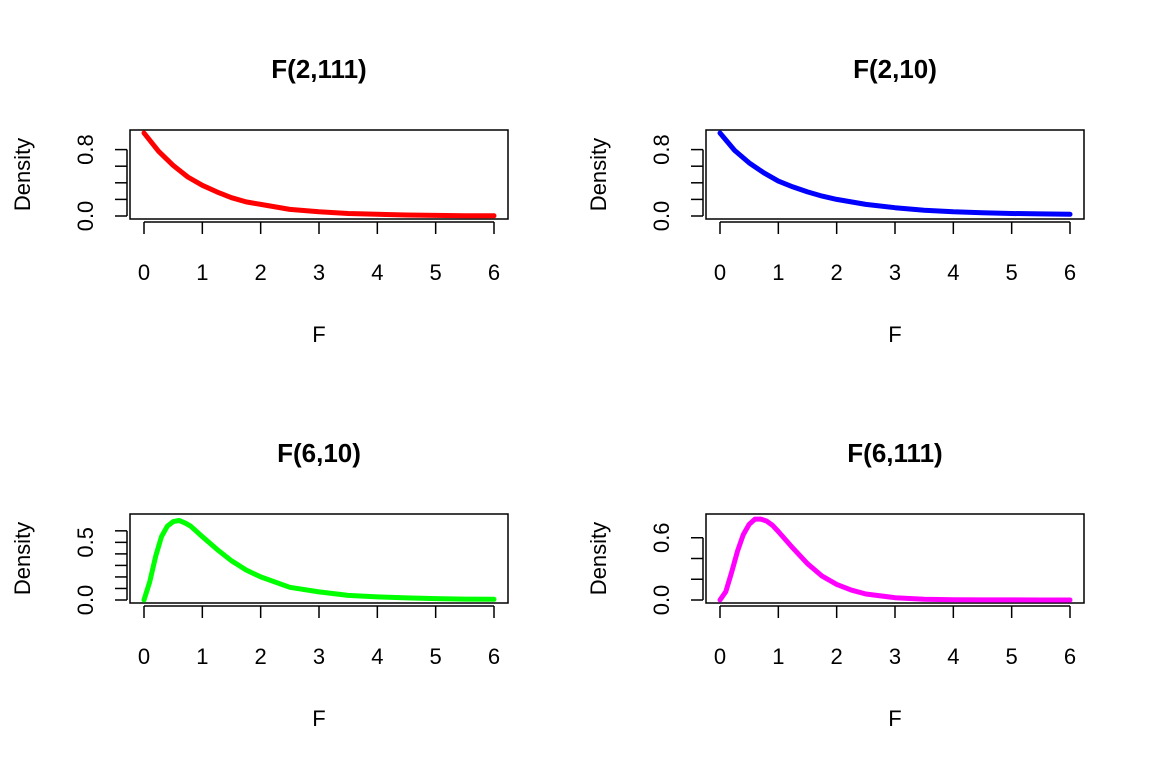 The image size is (1152, 768). I want to click on y-tick-label: 0.6, so click(661, 537).